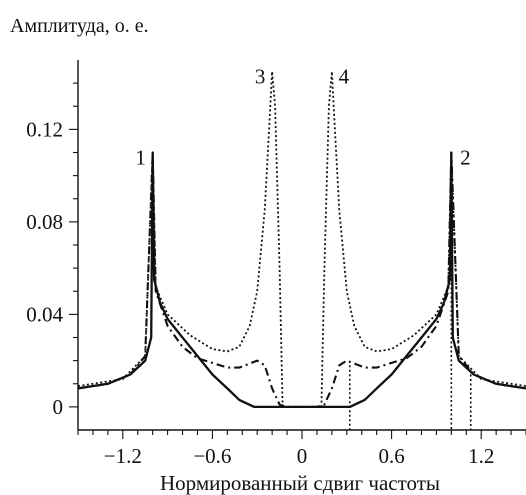 The image size is (526, 495). Describe the element at coordinates (212, 456) in the screenshot. I see `x-tick-label: −0.6` at that location.